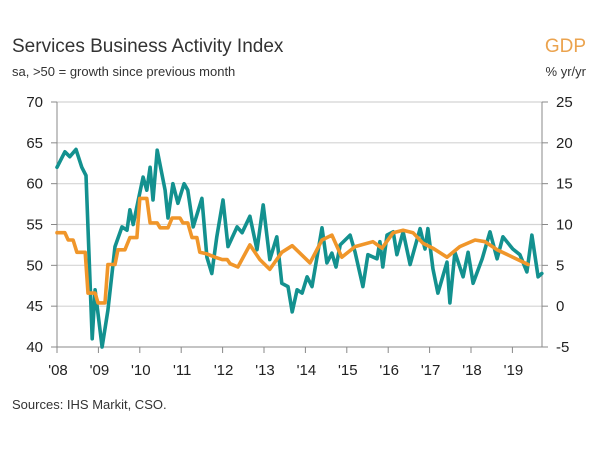 The image size is (600, 450). I want to click on right-tick-label: 15, so click(564, 184).